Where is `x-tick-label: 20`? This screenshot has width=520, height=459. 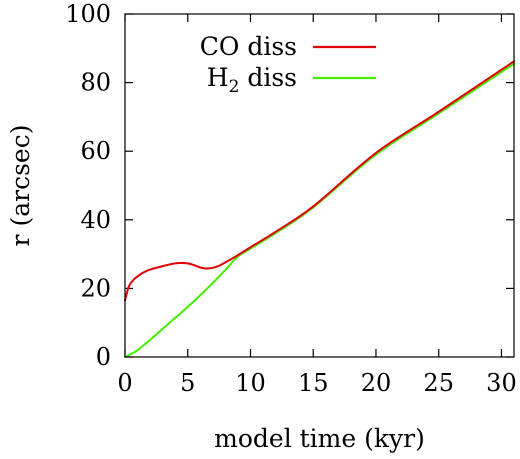
x-tick-label: 20 is located at coordinates (376, 383).